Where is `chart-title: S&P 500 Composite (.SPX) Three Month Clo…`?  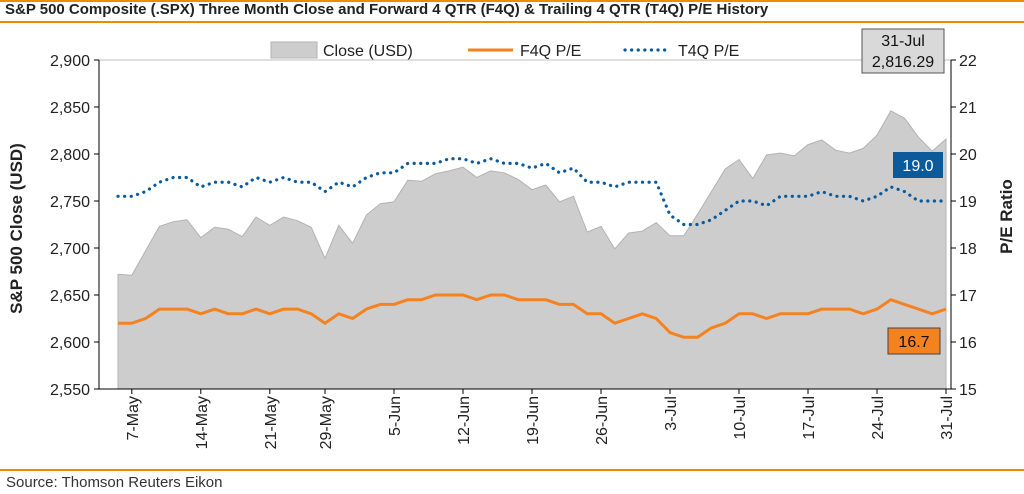 chart-title: S&P 500 Composite (.SPX) Three Month Clo… is located at coordinates (387, 9).